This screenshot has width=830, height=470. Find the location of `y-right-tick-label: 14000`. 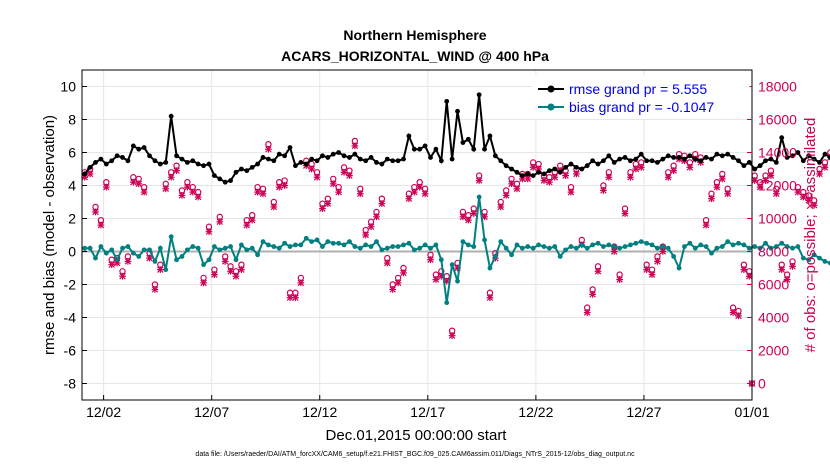

y-right-tick-label: 14000 is located at coordinates (777, 153).